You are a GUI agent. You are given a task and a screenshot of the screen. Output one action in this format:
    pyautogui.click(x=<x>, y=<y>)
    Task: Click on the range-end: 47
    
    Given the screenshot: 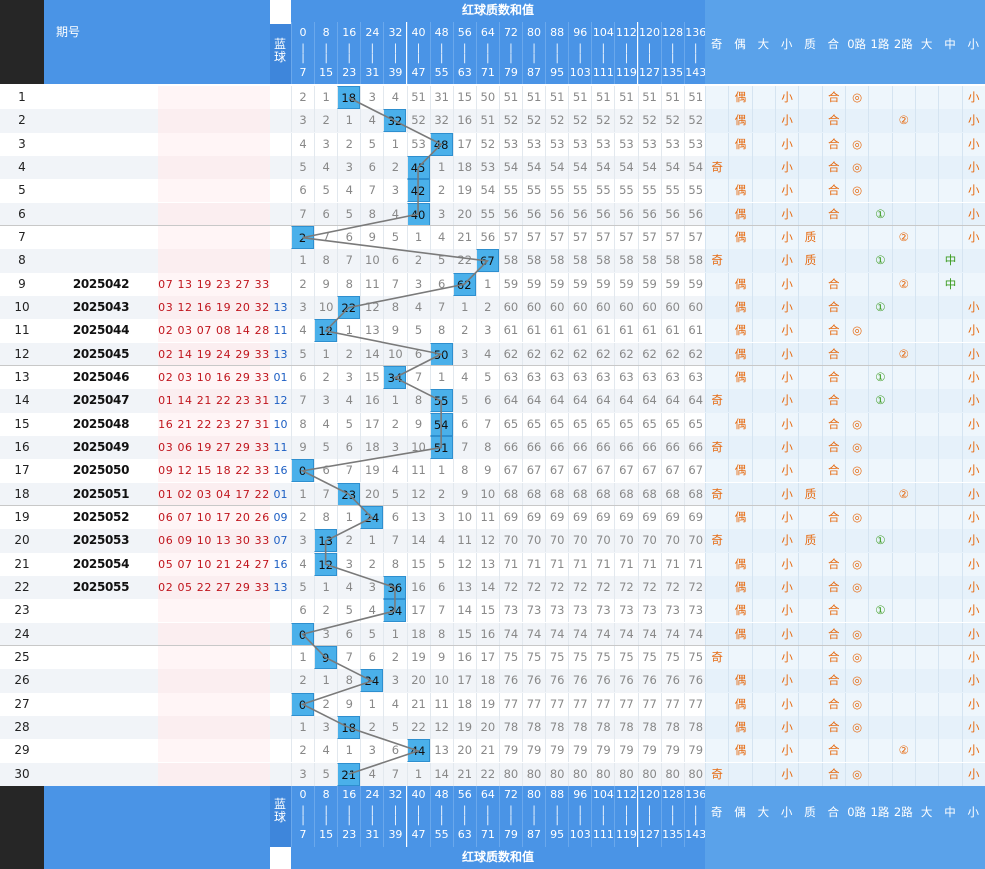 What is the action you would take?
    pyautogui.click(x=418, y=834)
    